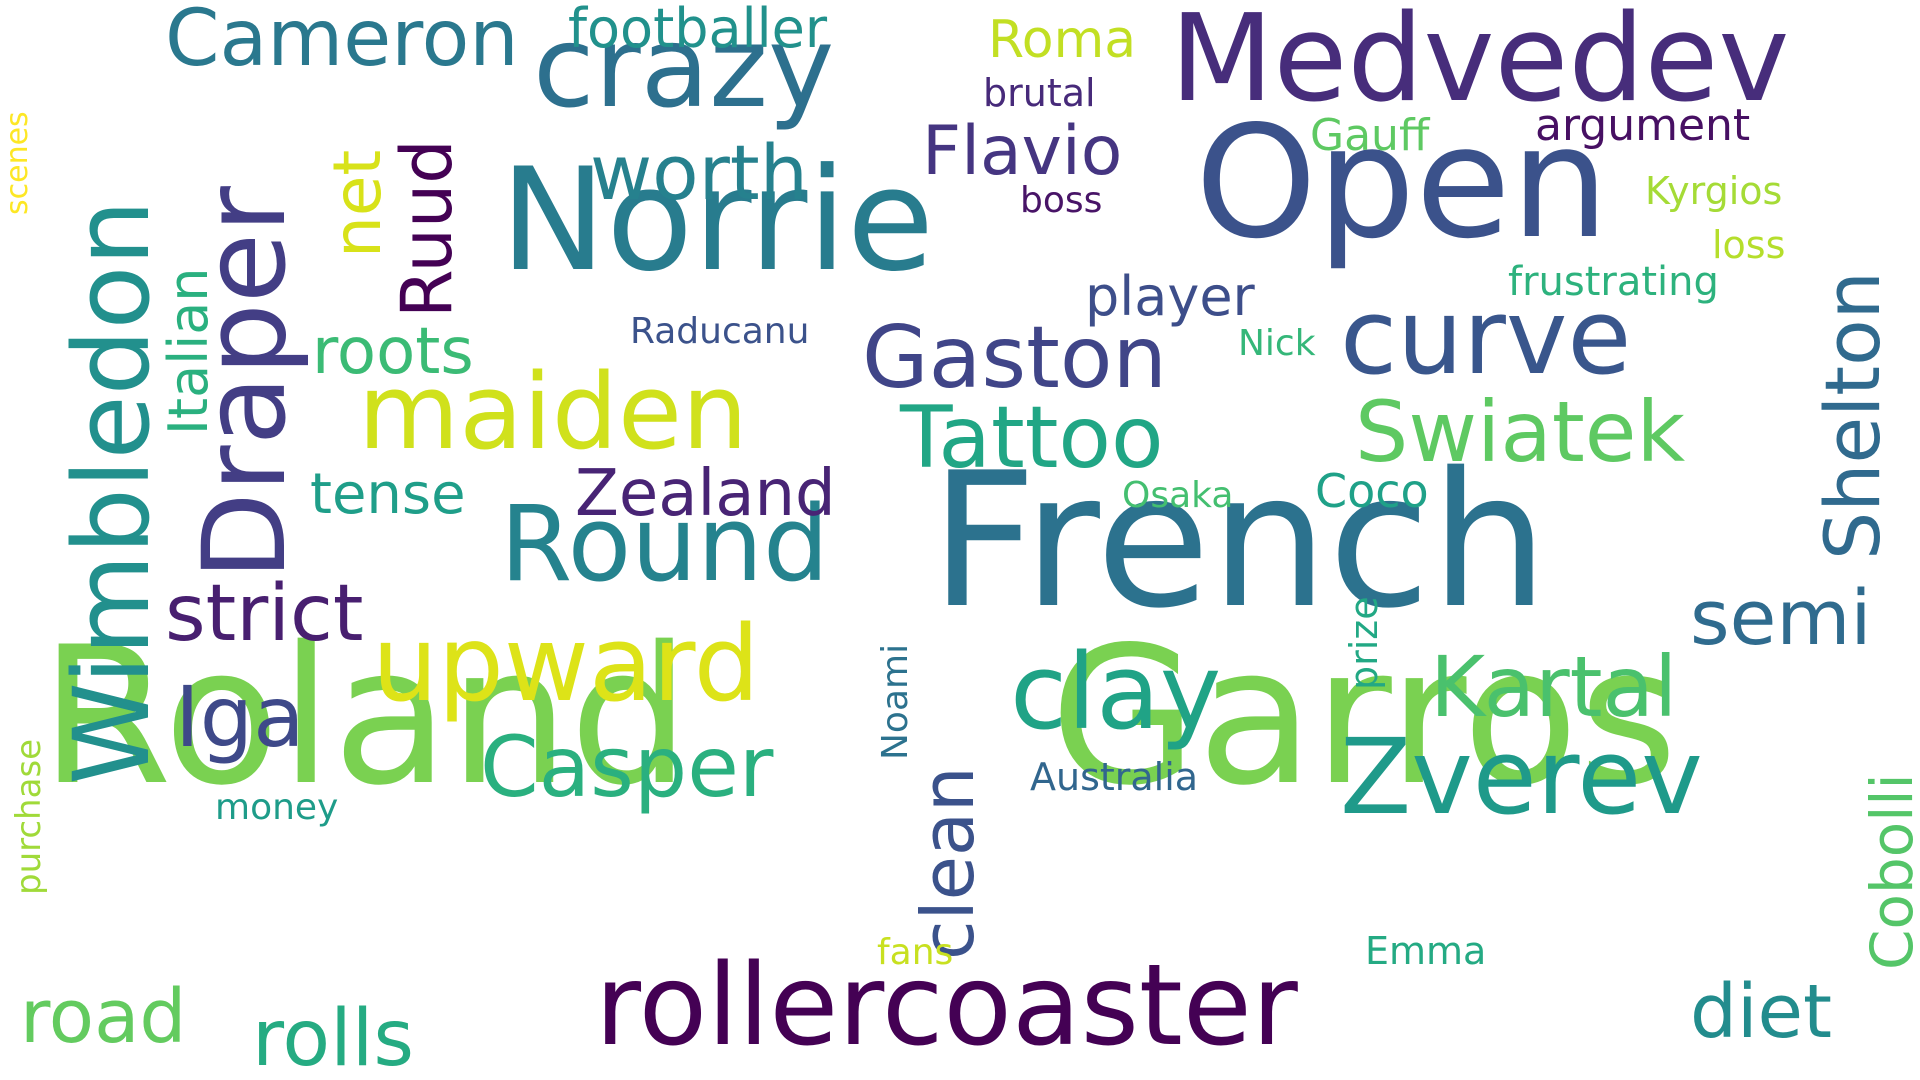 The width and height of the screenshot is (1920, 1080). What do you see at coordinates (277, 807) in the screenshot?
I see `word-money: money` at bounding box center [277, 807].